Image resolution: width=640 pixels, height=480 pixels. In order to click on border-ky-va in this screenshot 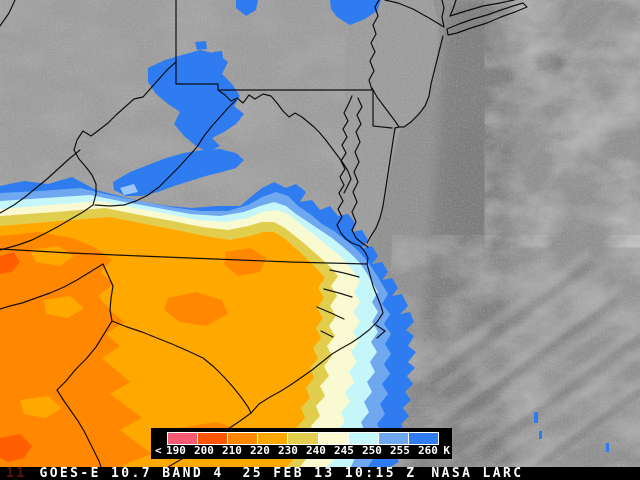, I will do `click(47, 227)`.